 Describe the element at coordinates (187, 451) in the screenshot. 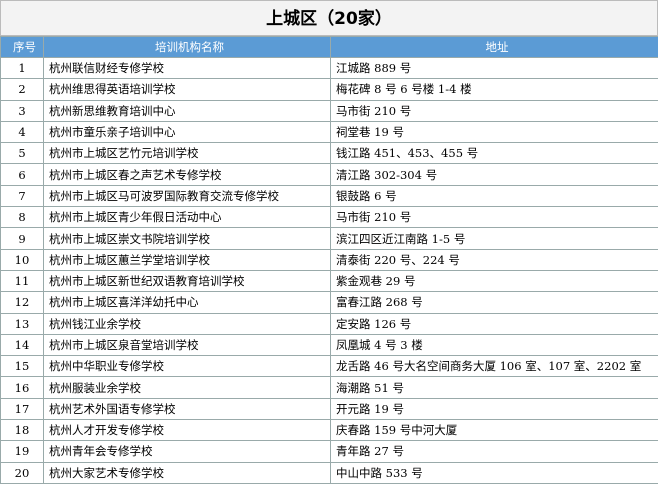

I see `school-name: 杭州青年会专修学校` at that location.